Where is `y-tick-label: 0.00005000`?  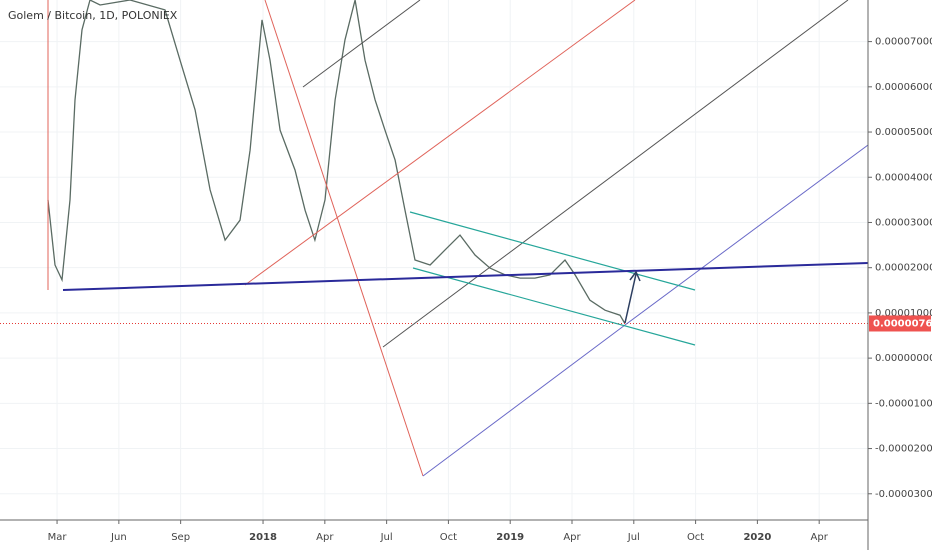
y-tick-label: 0.00005000 is located at coordinates (903, 132).